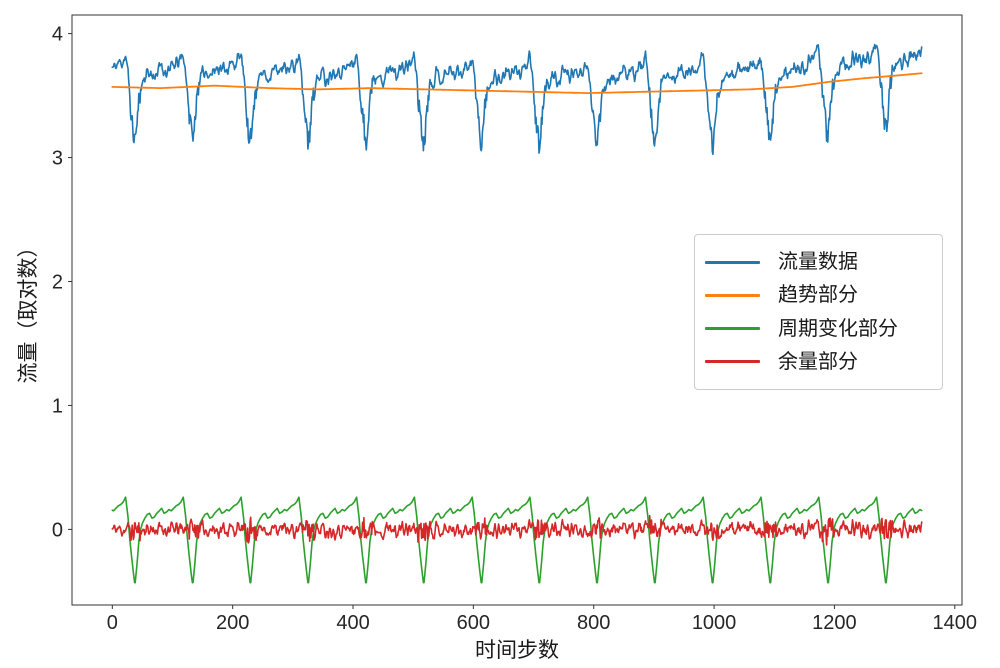 The image size is (1000, 668). I want to click on legend-label: 周期变化部分, so click(838, 328).